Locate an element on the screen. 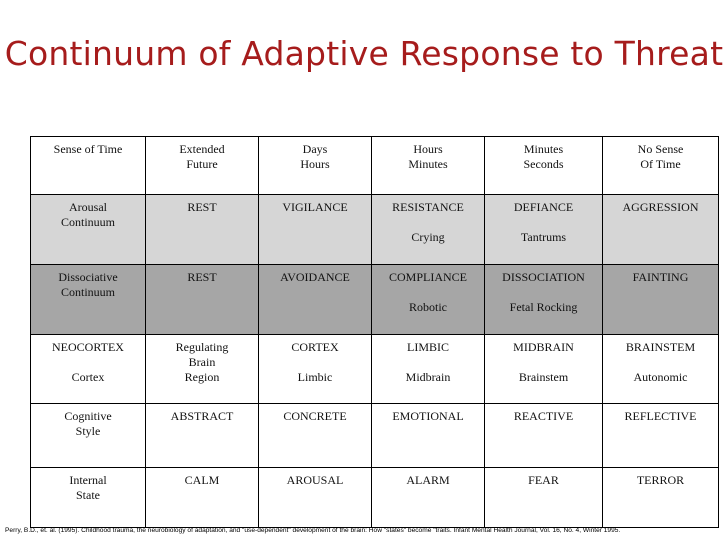 The width and height of the screenshot is (728, 546). cell-main: CONCRETE is located at coordinates (315, 416).